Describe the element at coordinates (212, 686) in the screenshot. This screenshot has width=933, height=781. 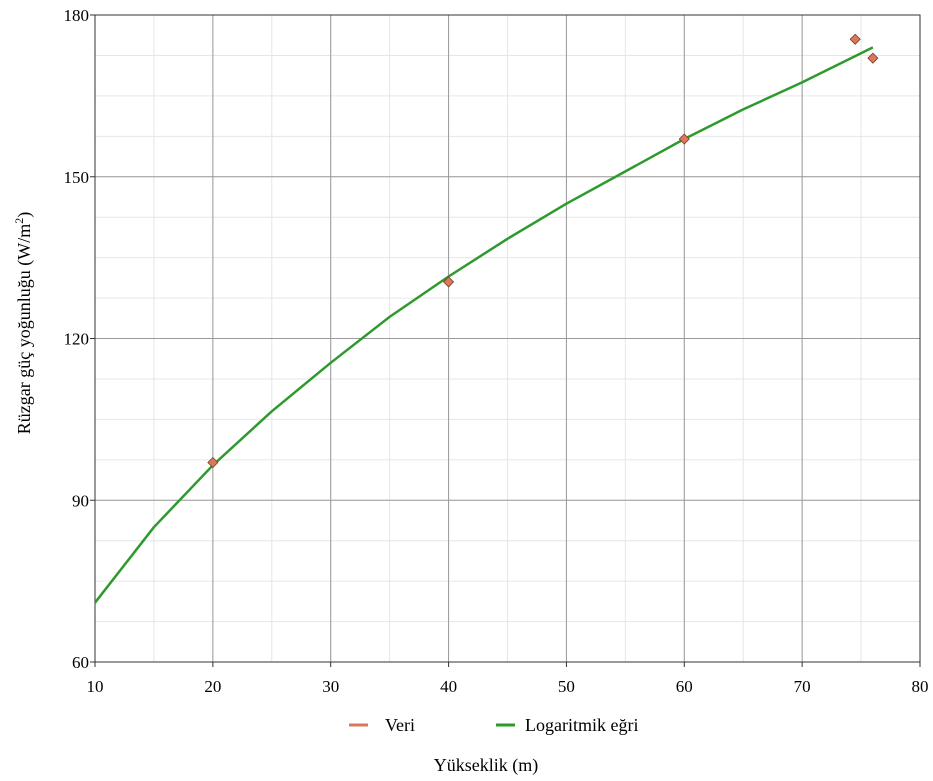
I see `x-tick-label: 20` at that location.